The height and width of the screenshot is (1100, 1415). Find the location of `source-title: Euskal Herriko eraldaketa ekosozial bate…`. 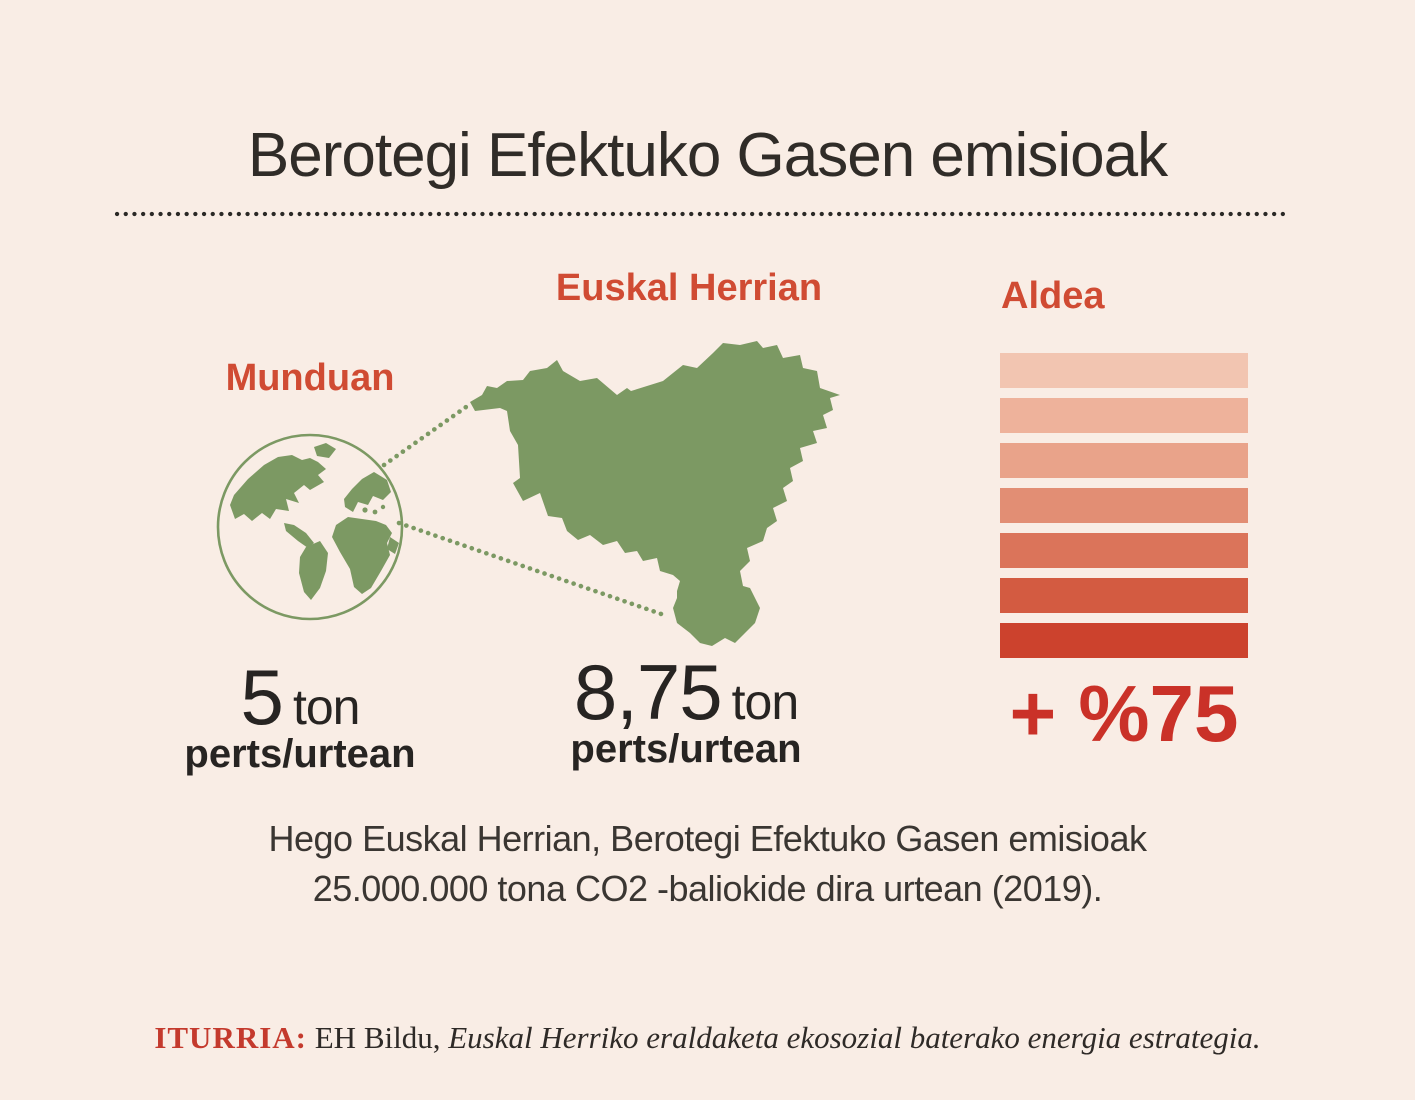

source-title: Euskal Herriko eraldaketa ekosozial bate… is located at coordinates (854, 1037).